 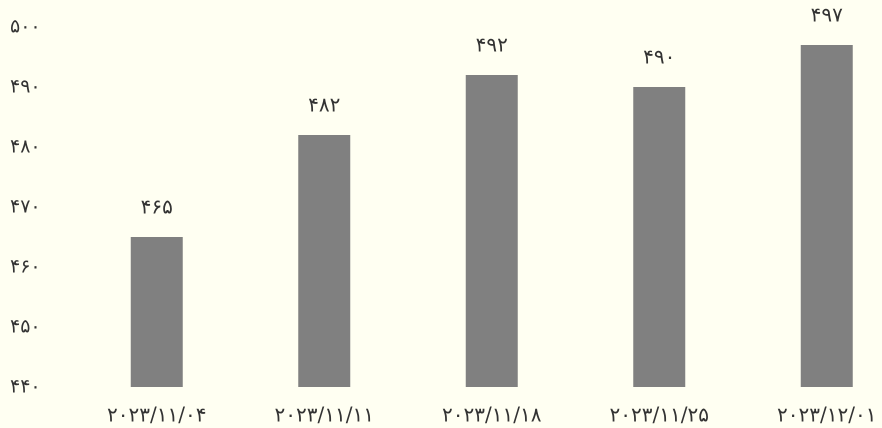 I want to click on y-tick-label: ۴۵۰, so click(x=25, y=327).